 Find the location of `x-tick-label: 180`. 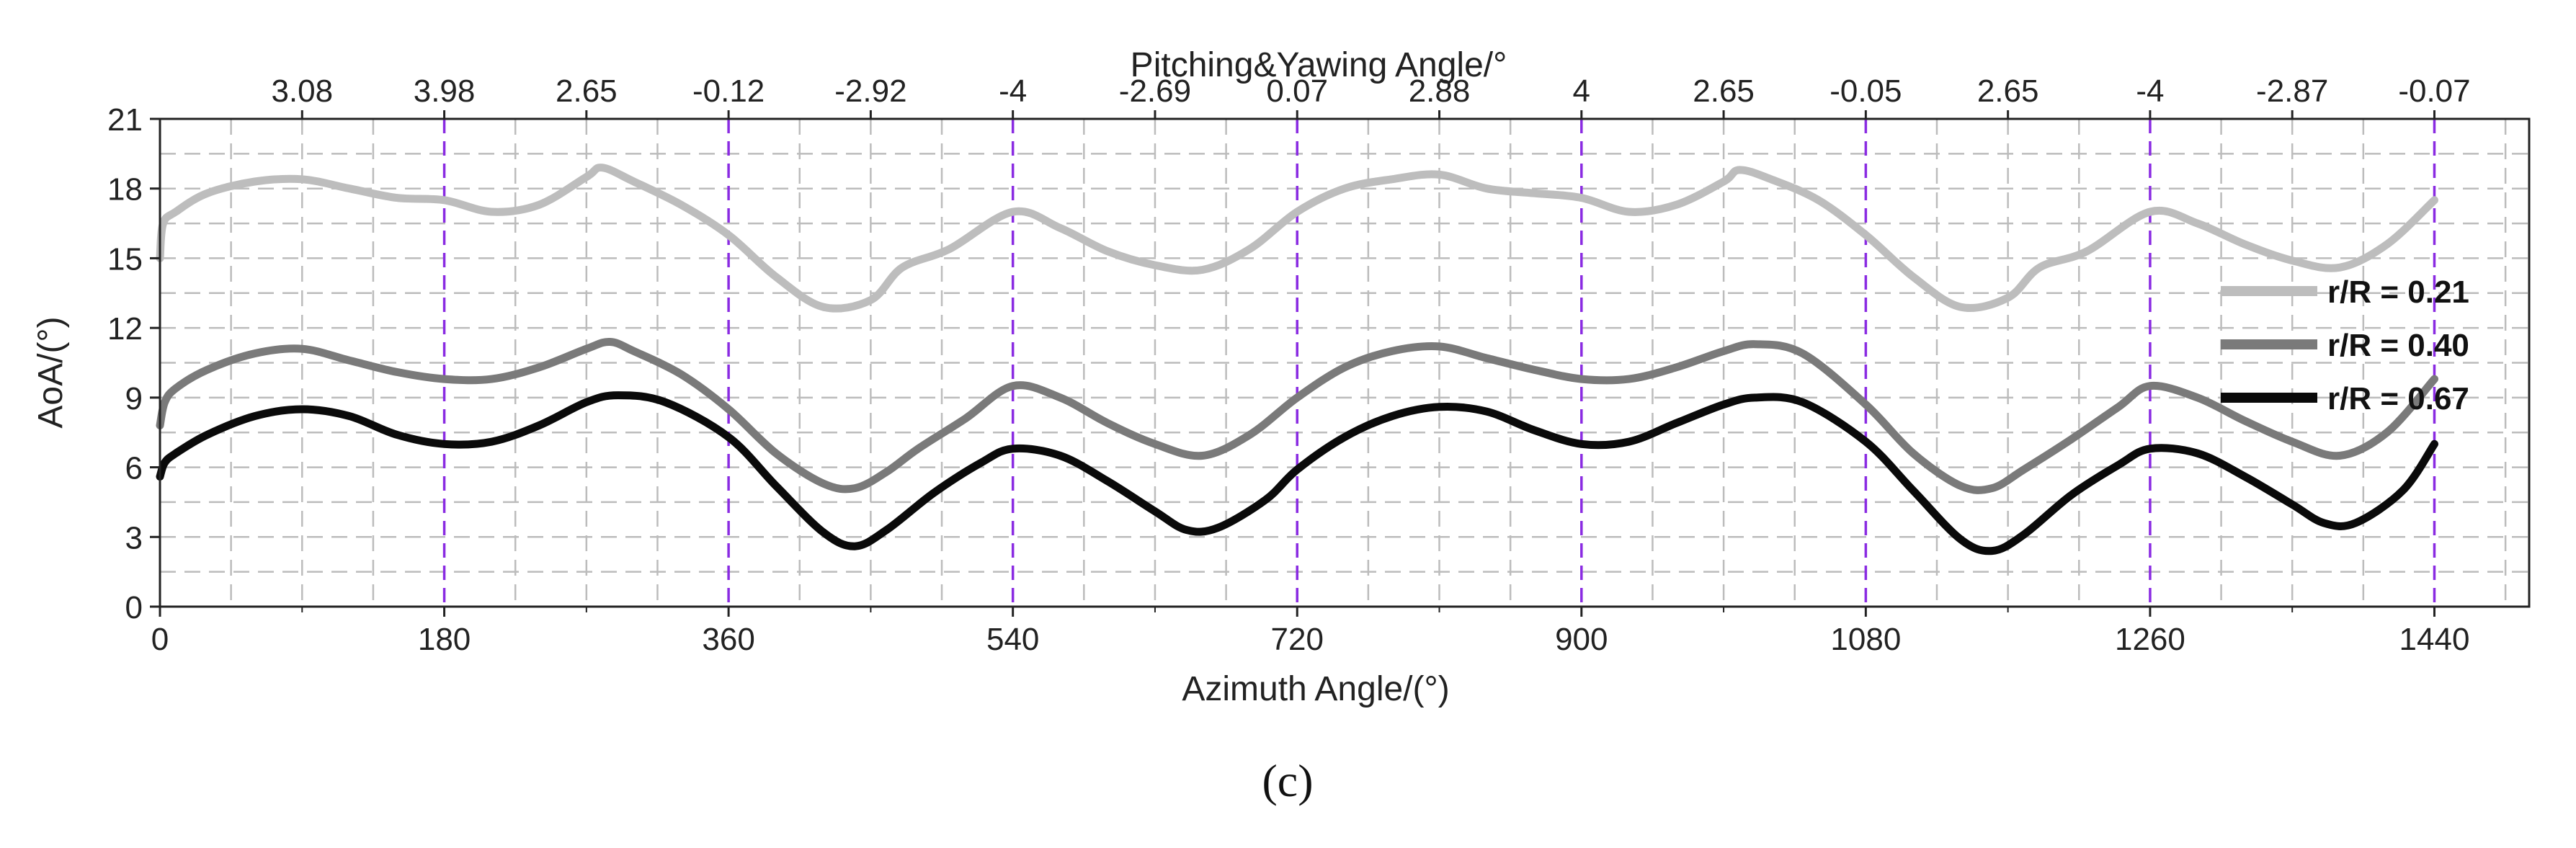

x-tick-label: 180 is located at coordinates (444, 639).